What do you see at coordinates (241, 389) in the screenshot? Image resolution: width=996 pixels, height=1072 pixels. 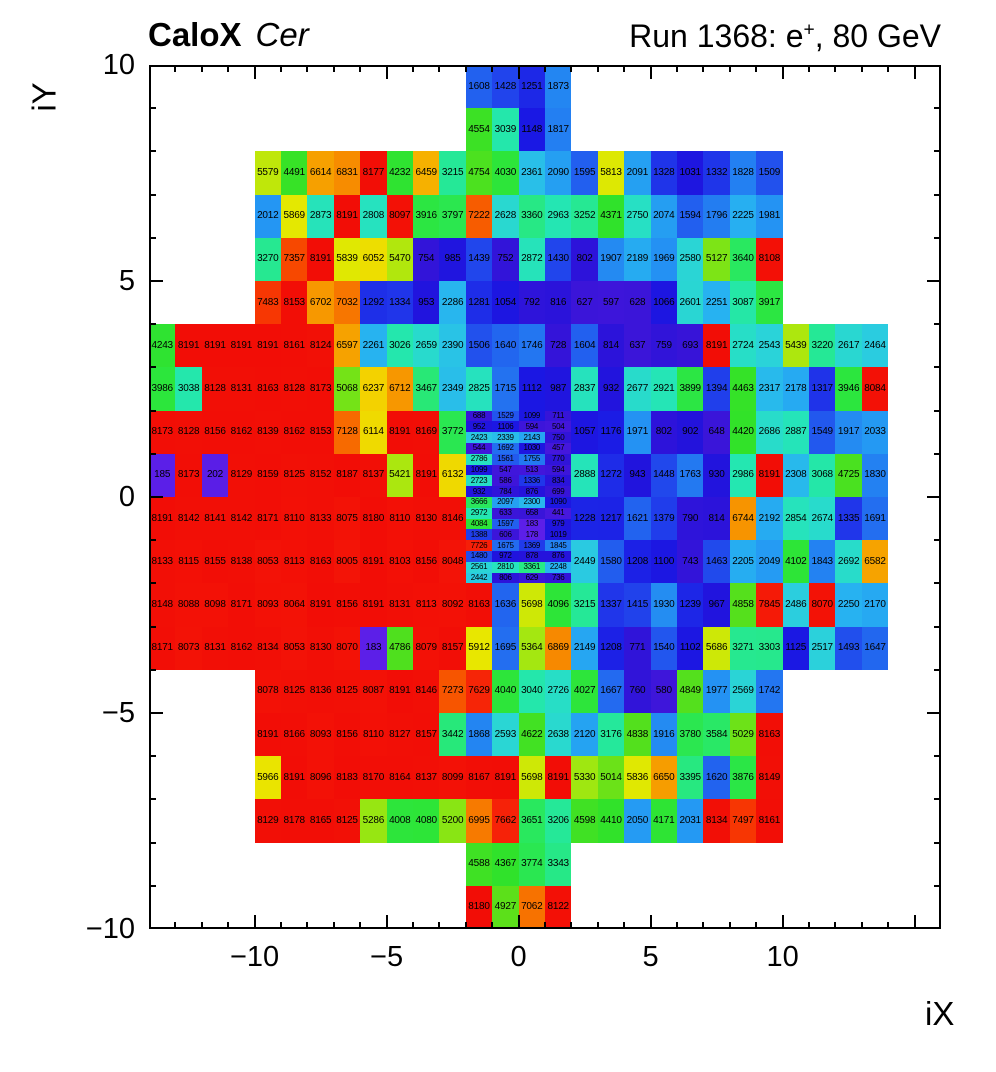 I see `heatmap-cell: 8131` at bounding box center [241, 389].